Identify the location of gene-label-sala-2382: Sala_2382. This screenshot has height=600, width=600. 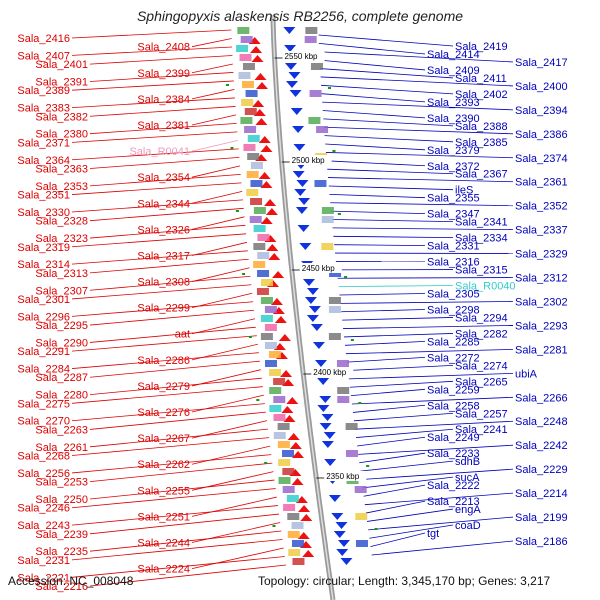
(61, 117).